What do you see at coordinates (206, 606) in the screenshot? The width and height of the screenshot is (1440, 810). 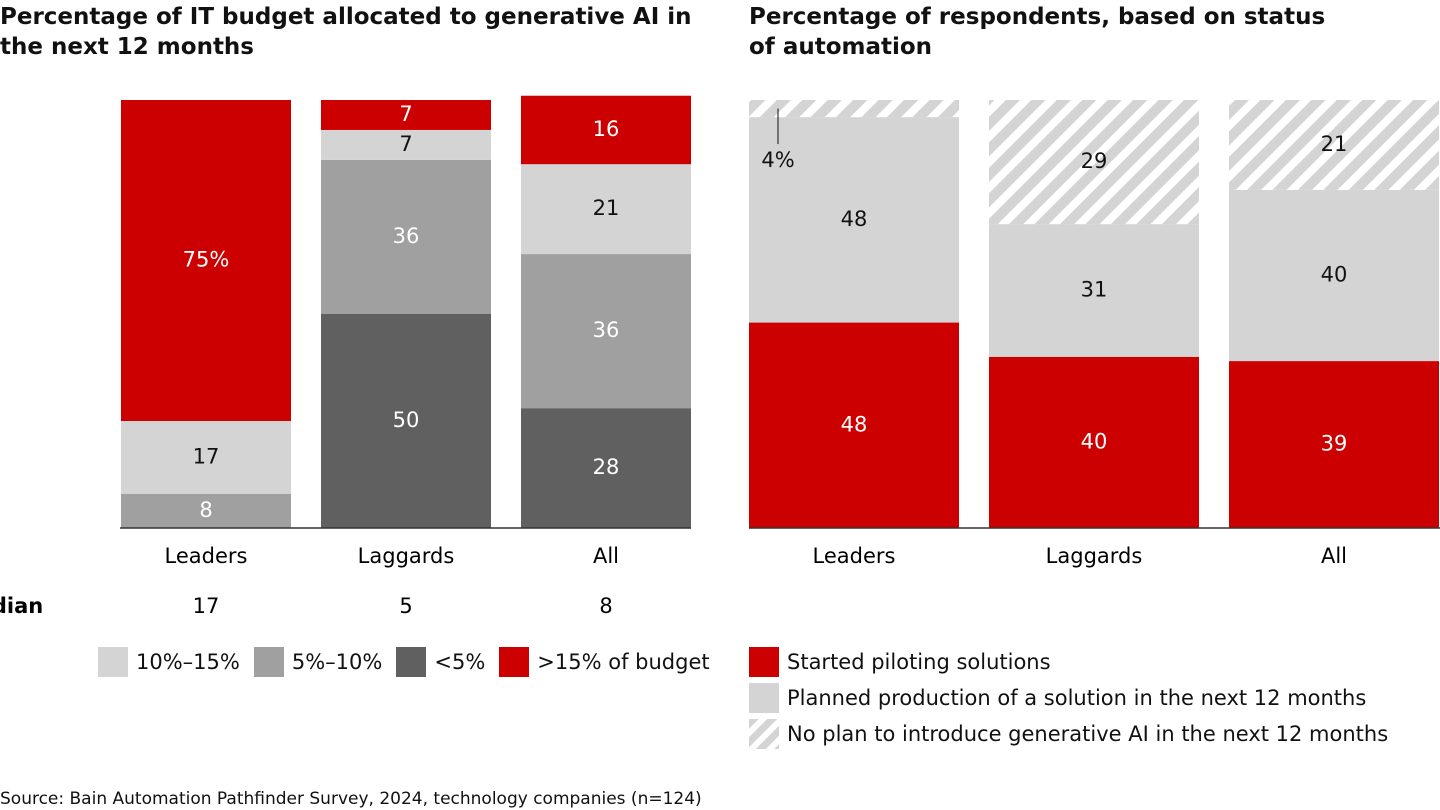 I see `median-value: 17` at bounding box center [206, 606].